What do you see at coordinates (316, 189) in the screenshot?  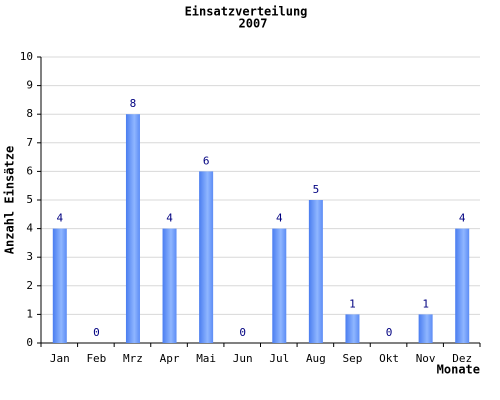 I see `value-label: 5` at bounding box center [316, 189].